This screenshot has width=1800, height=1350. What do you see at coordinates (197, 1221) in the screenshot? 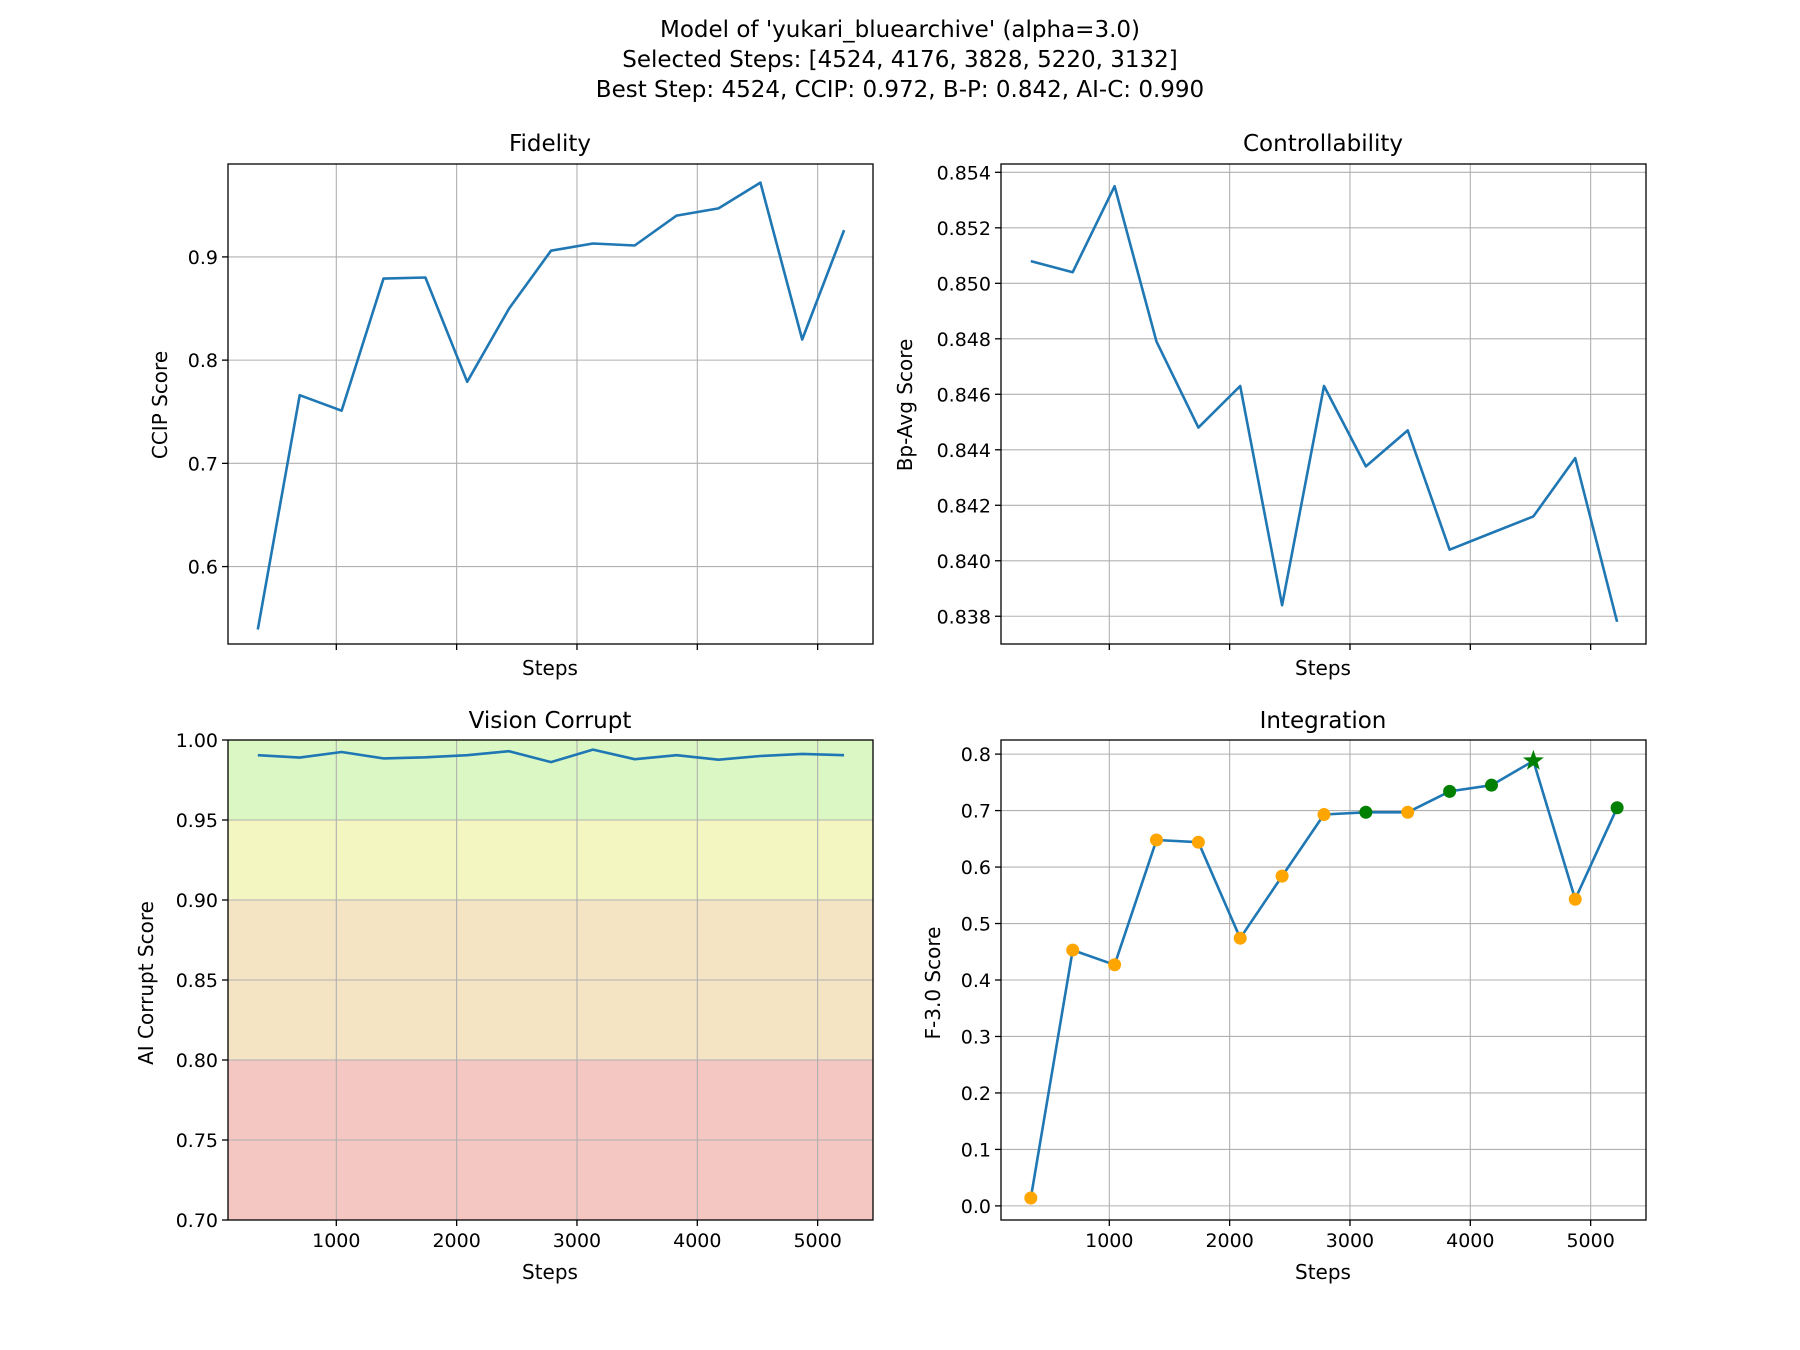
I see `vision-corrupt-ytick-label-0: 0.70` at bounding box center [197, 1221].